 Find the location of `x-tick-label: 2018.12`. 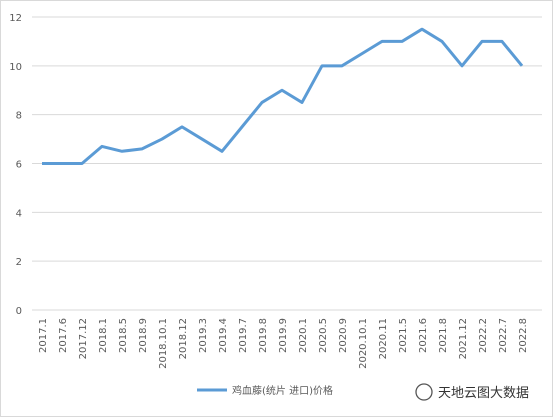

x-tick-label: 2018.12 is located at coordinates (183, 338).